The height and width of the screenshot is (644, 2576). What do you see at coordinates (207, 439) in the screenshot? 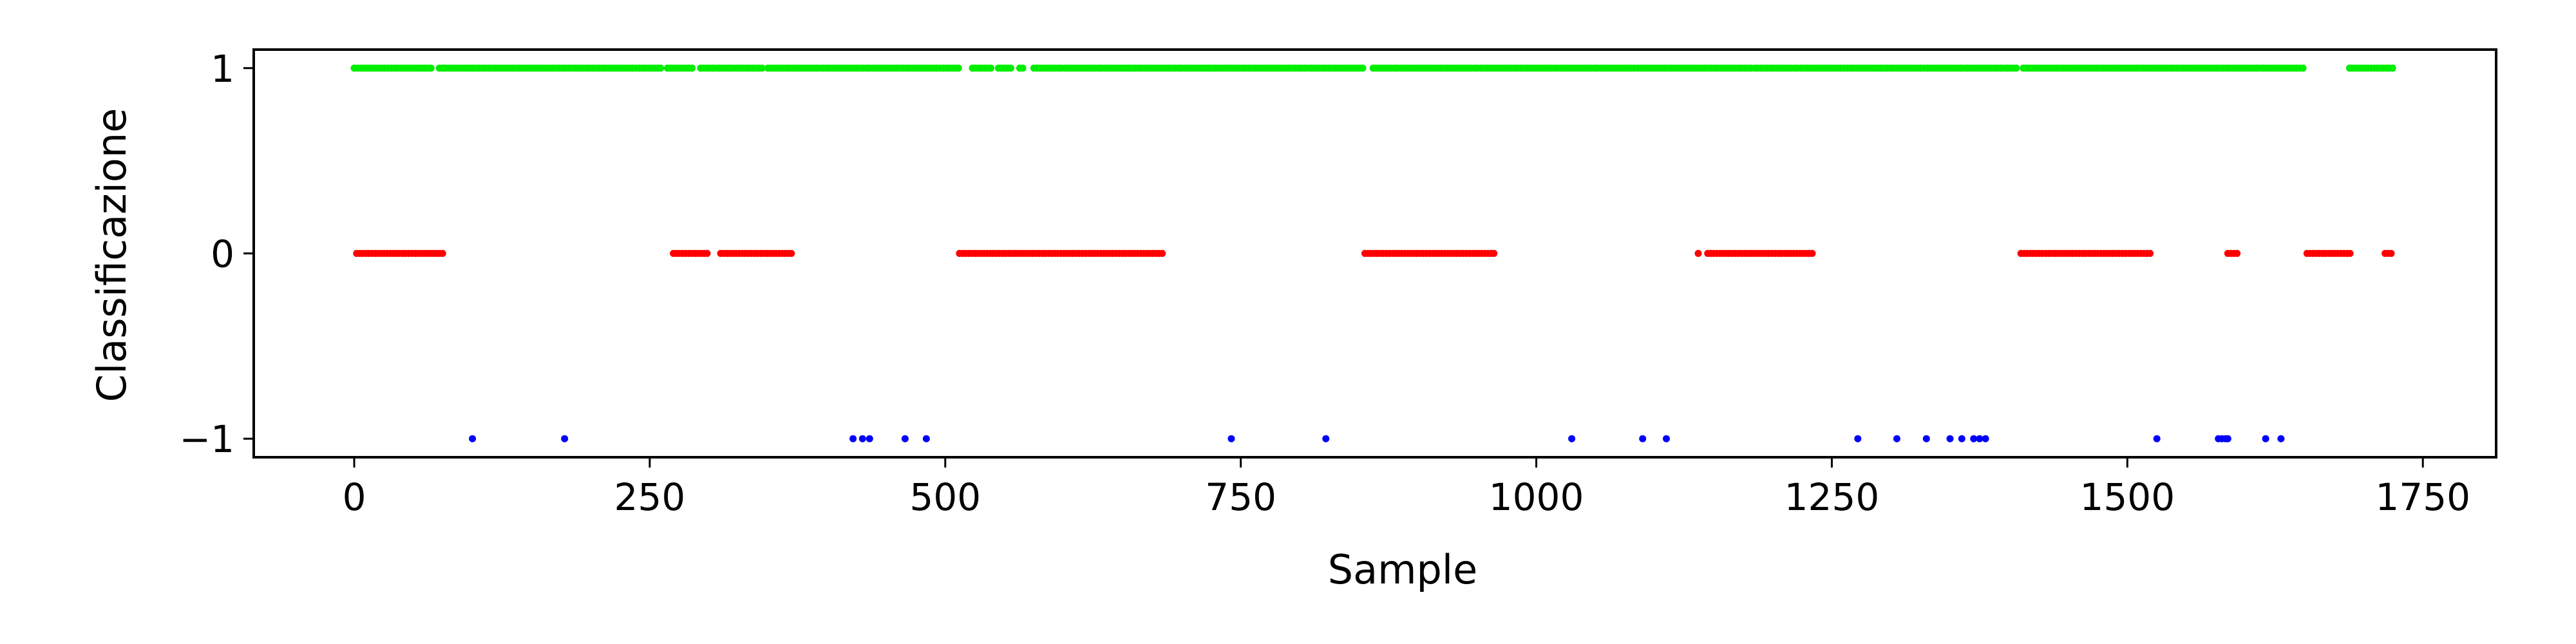
I see `y-tick-label: −1` at bounding box center [207, 439].